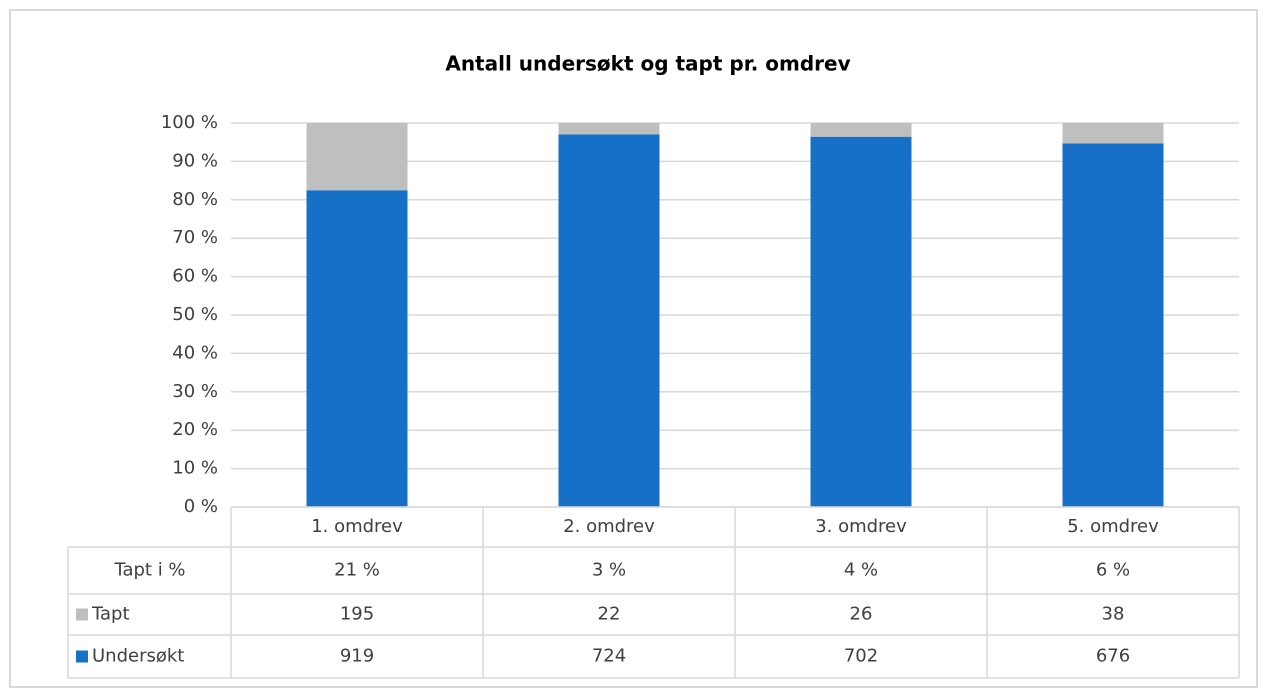 The height and width of the screenshot is (697, 1267). I want to click on table-cell: 702, so click(861, 656).